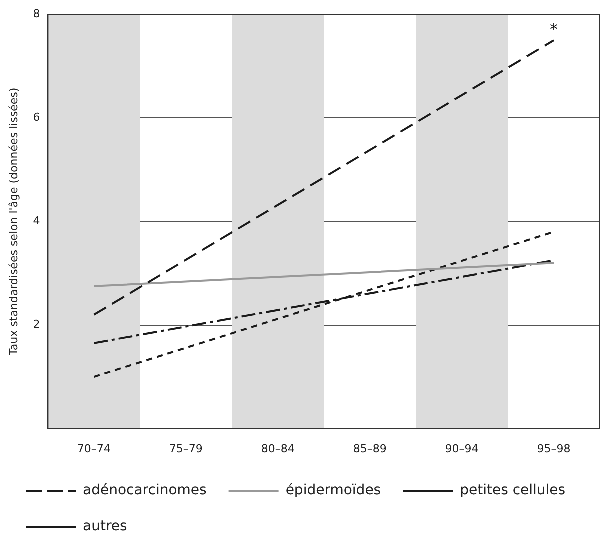 The image size is (608, 554). What do you see at coordinates (36, 221) in the screenshot?
I see `y-tick-label: 4` at bounding box center [36, 221].